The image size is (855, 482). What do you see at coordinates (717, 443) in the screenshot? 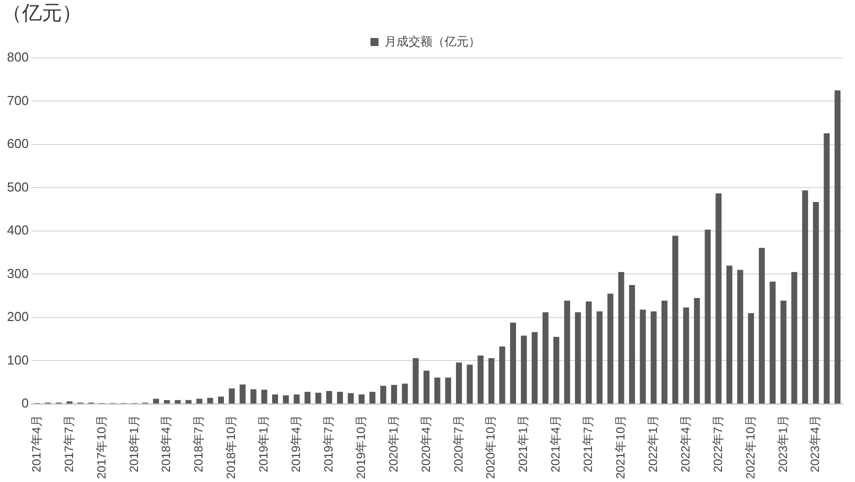
I see `x-tick-label: 2022年7月` at bounding box center [717, 443].